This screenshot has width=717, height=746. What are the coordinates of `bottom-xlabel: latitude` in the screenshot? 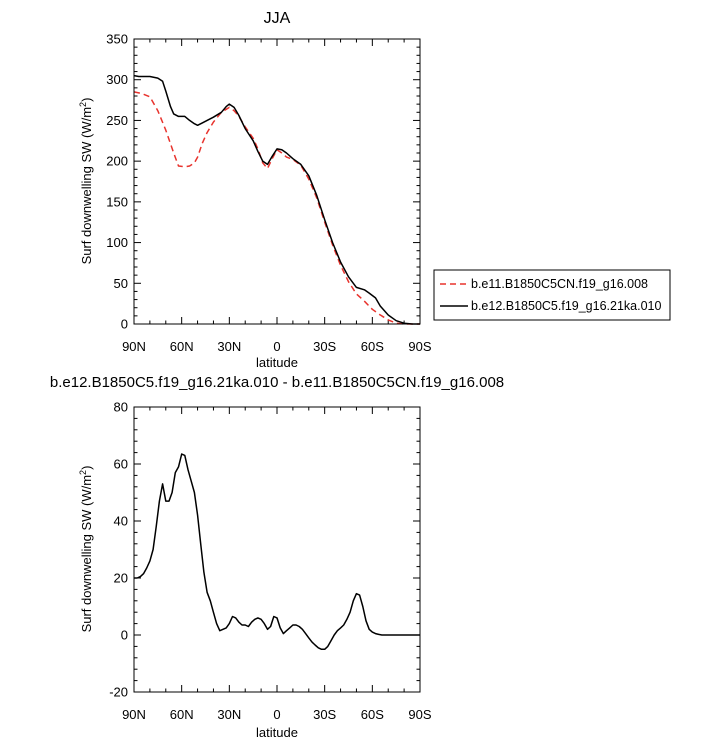 It's located at (277, 732).